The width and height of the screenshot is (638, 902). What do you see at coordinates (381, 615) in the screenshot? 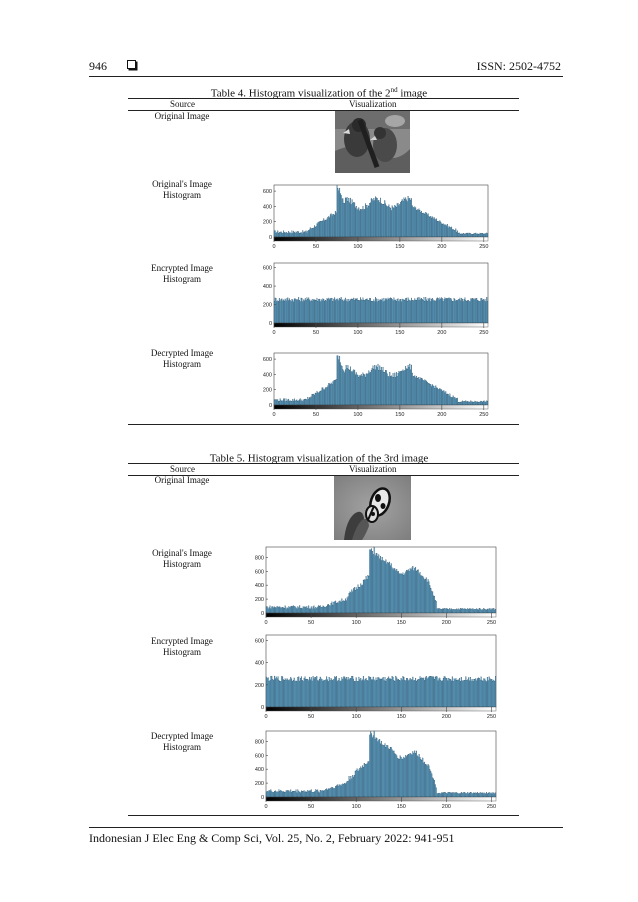
I see `grayscale-colorbar` at bounding box center [381, 615].